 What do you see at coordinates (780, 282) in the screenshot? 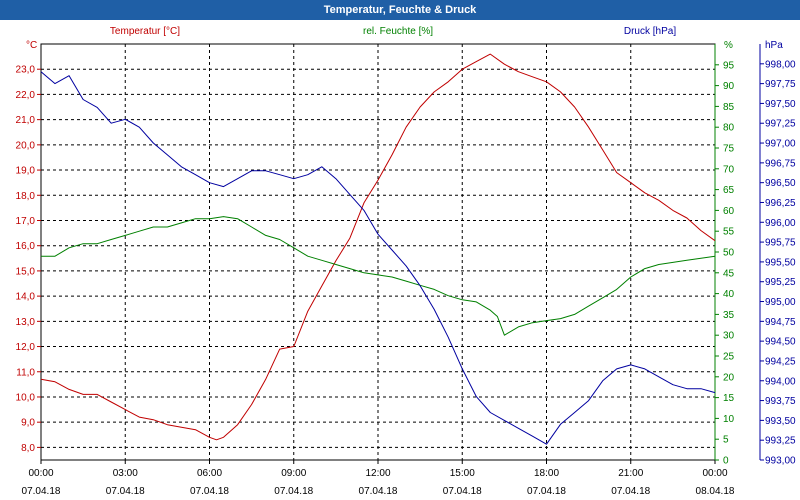
I see `y-tick-label-pressure: 995,25` at bounding box center [780, 282].